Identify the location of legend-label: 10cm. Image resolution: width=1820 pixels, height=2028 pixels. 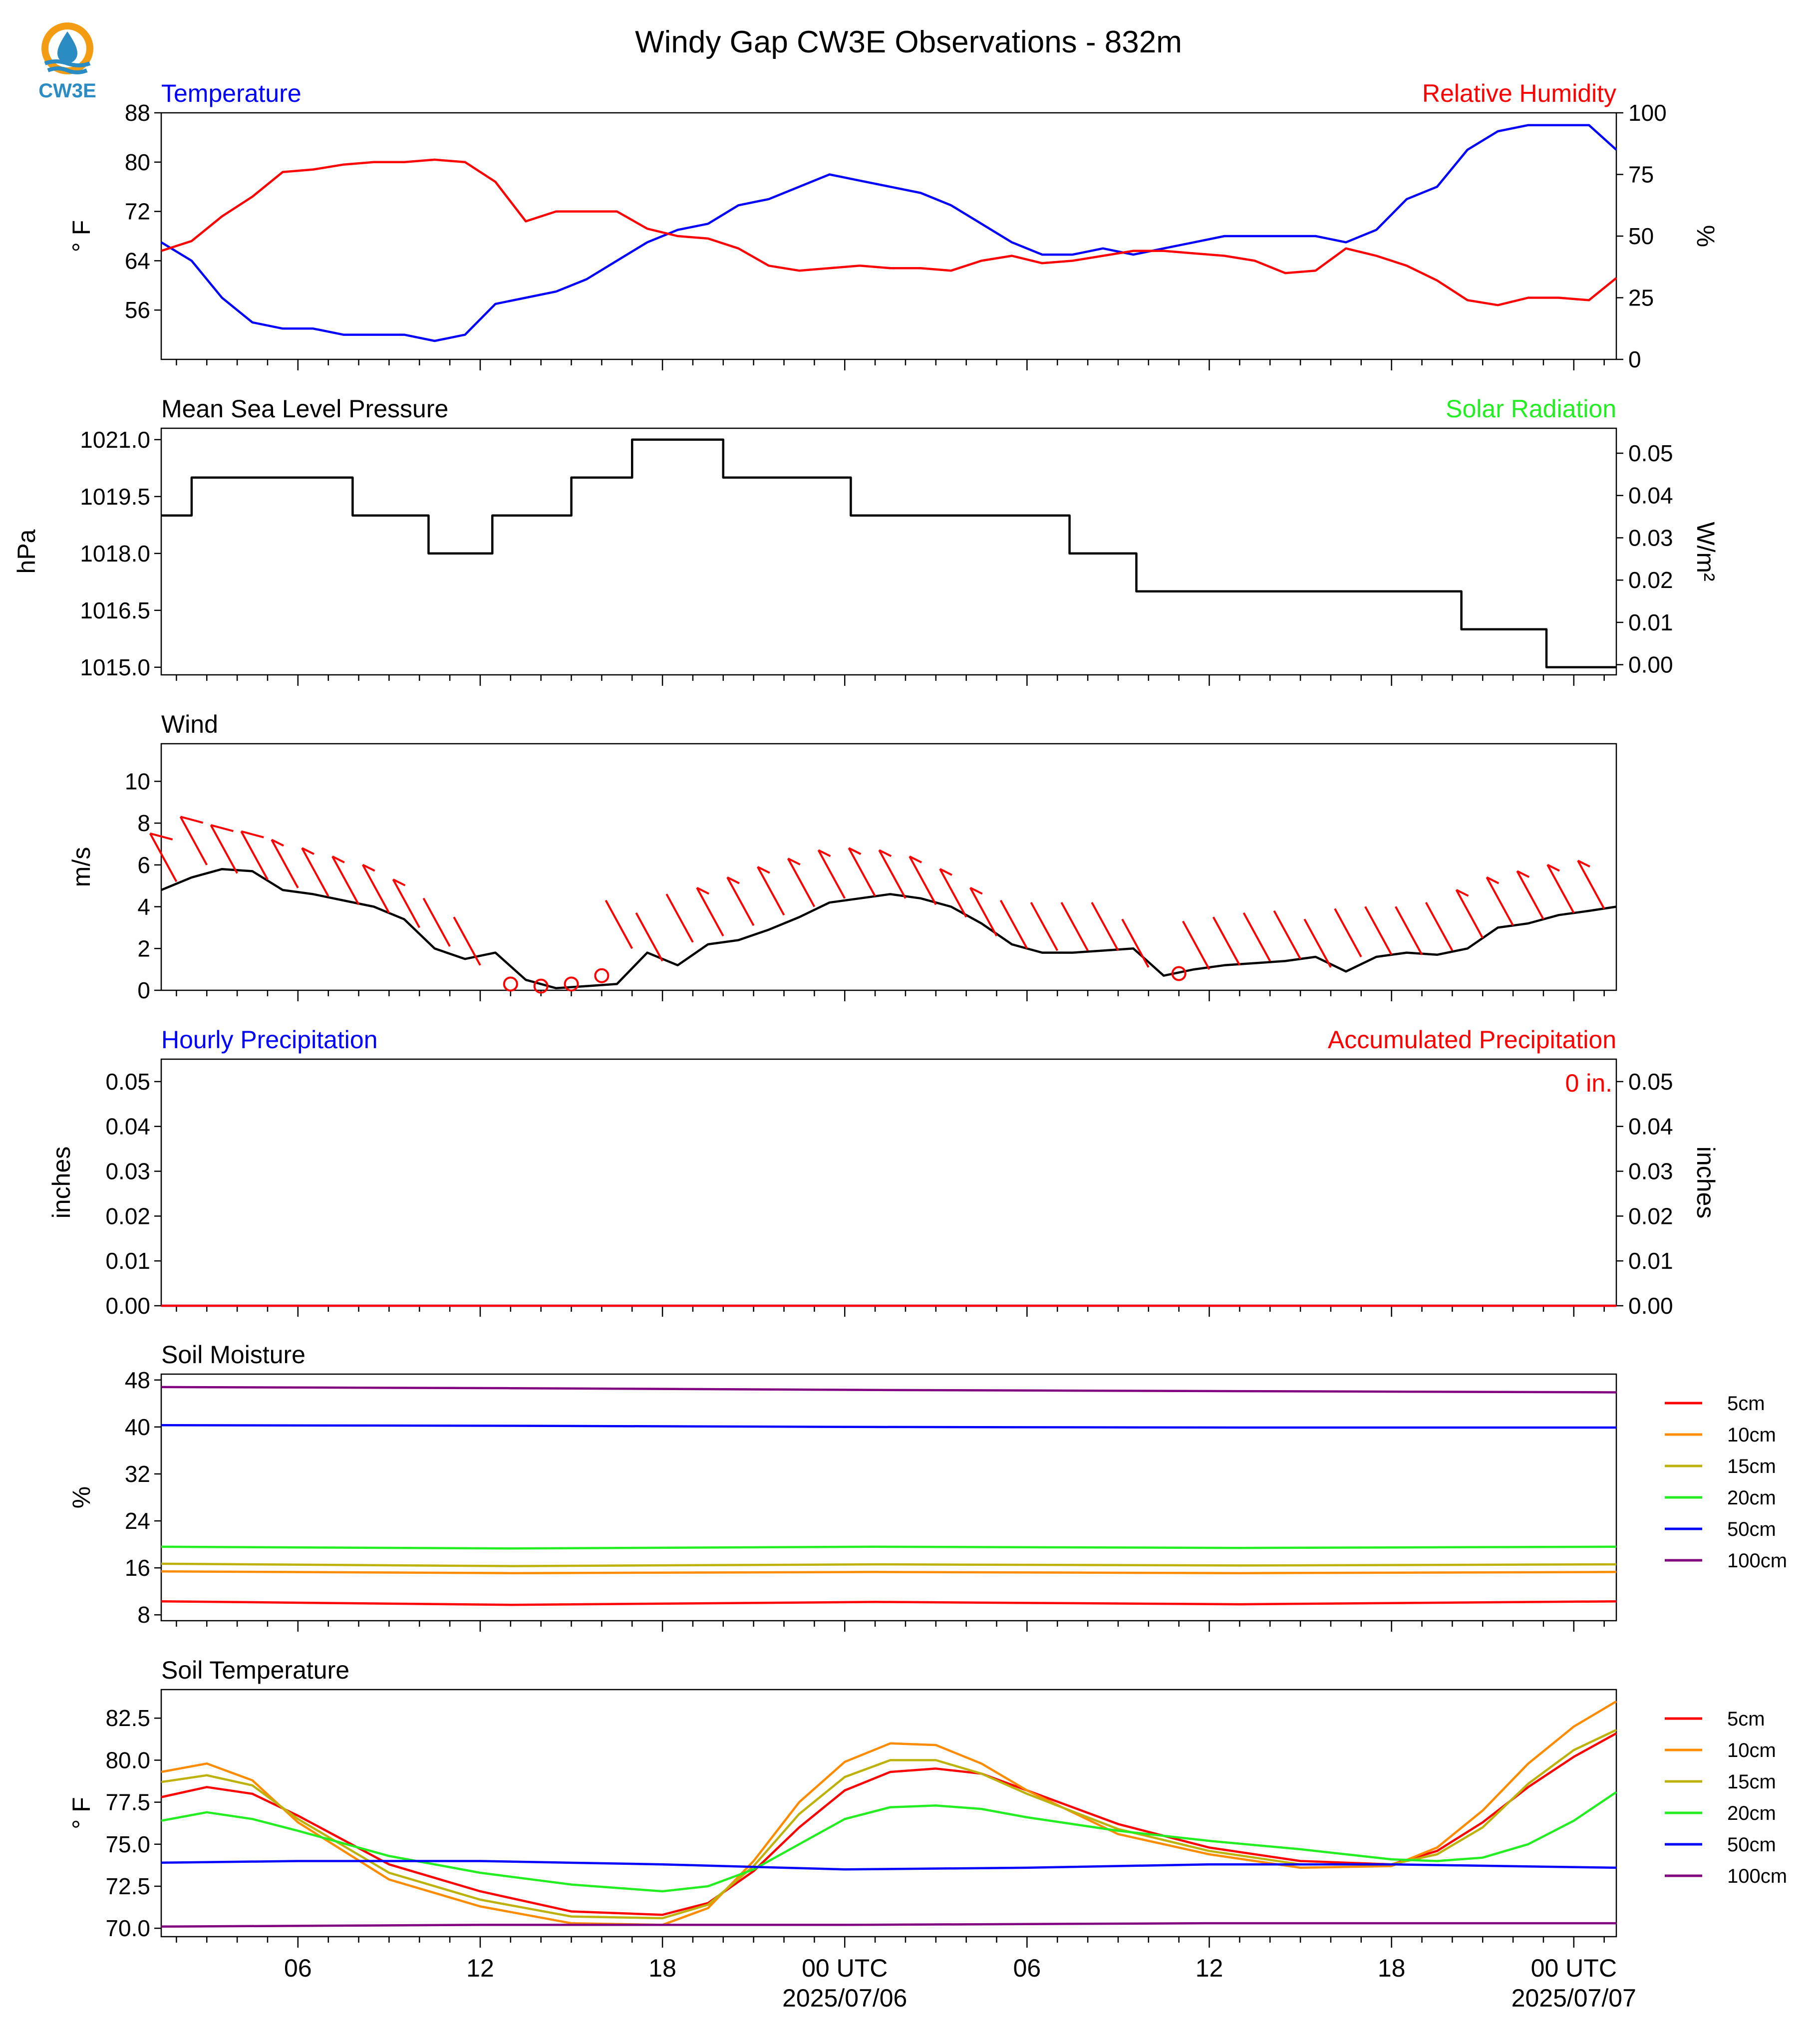
(1751, 1750).